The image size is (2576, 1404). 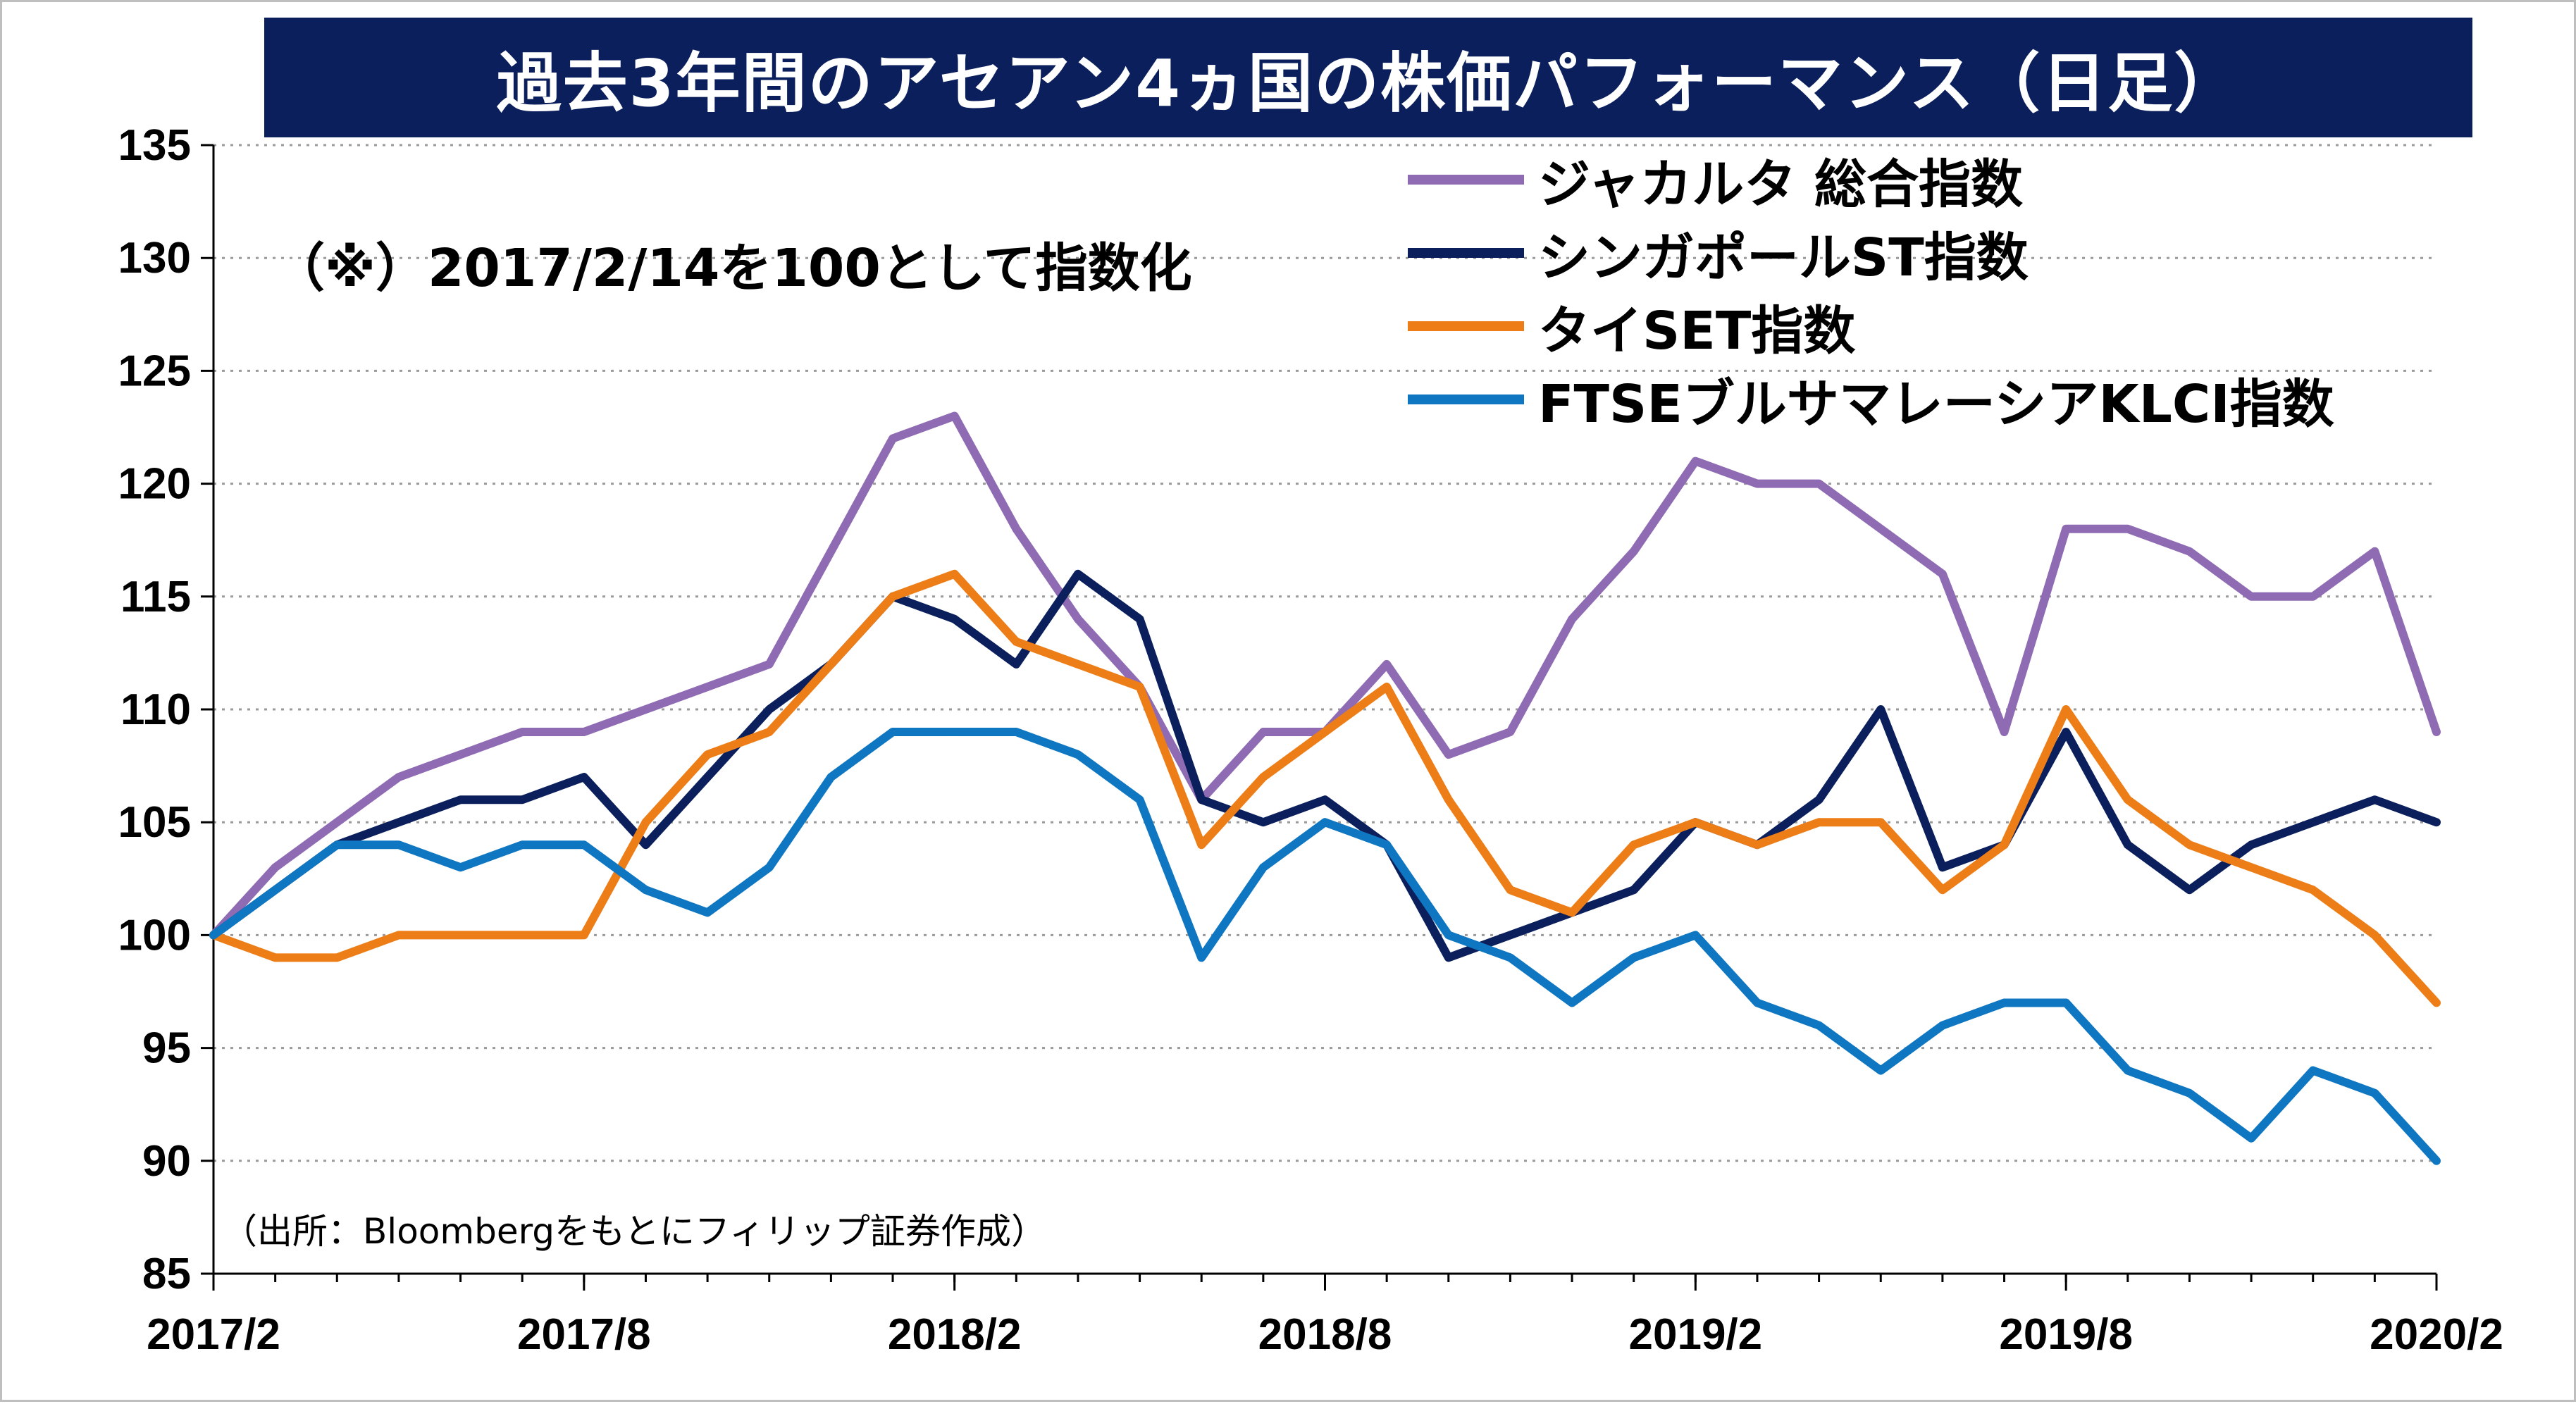 I want to click on y-tick-labels: 85 90 95 100 105 110 115 120 125 130 135, so click(x=154, y=709).